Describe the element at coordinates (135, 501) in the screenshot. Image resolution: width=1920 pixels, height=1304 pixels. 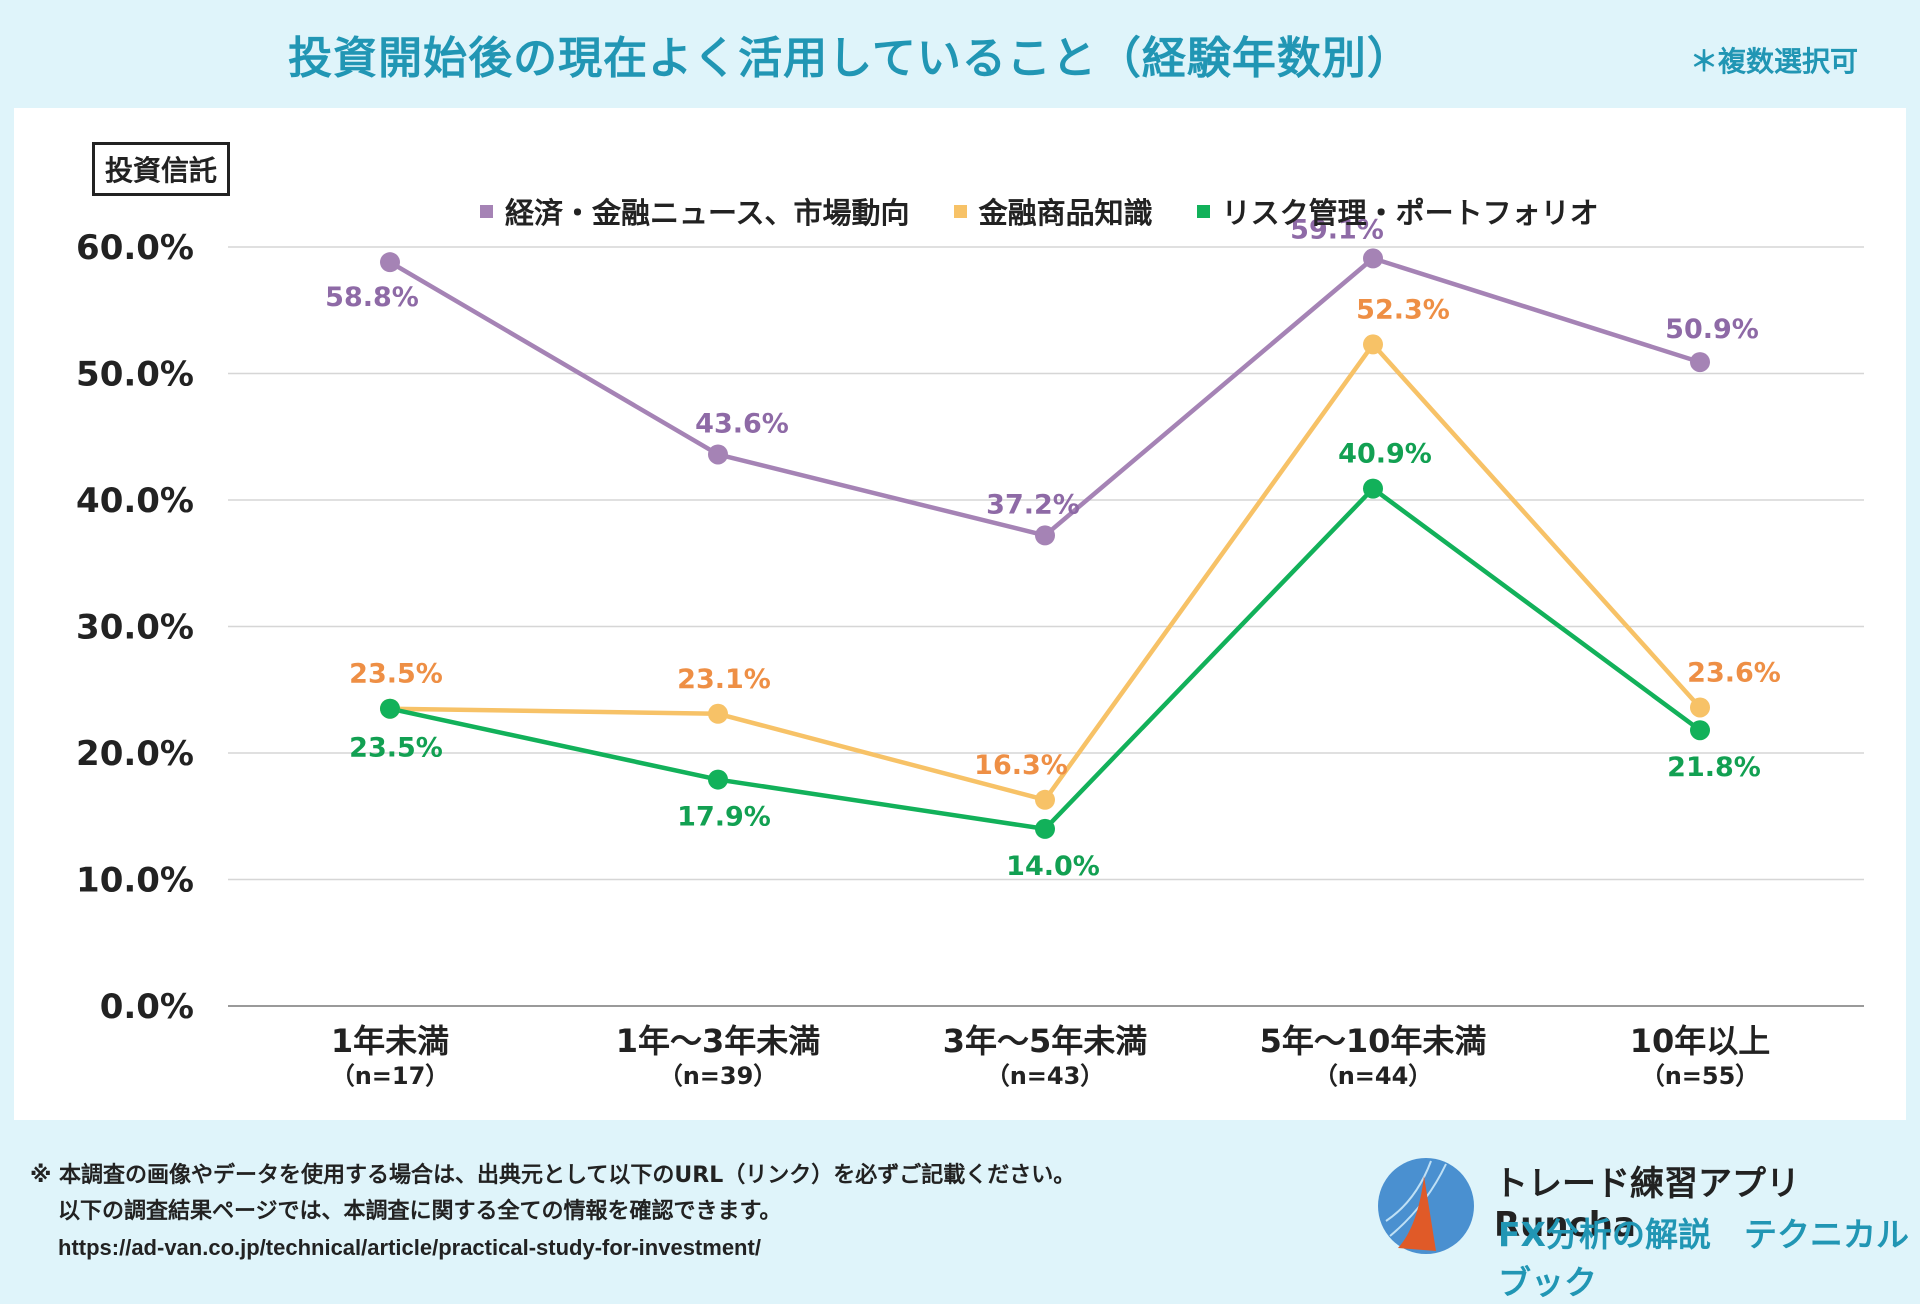
I see `y-tick-label: 40.0%` at that location.